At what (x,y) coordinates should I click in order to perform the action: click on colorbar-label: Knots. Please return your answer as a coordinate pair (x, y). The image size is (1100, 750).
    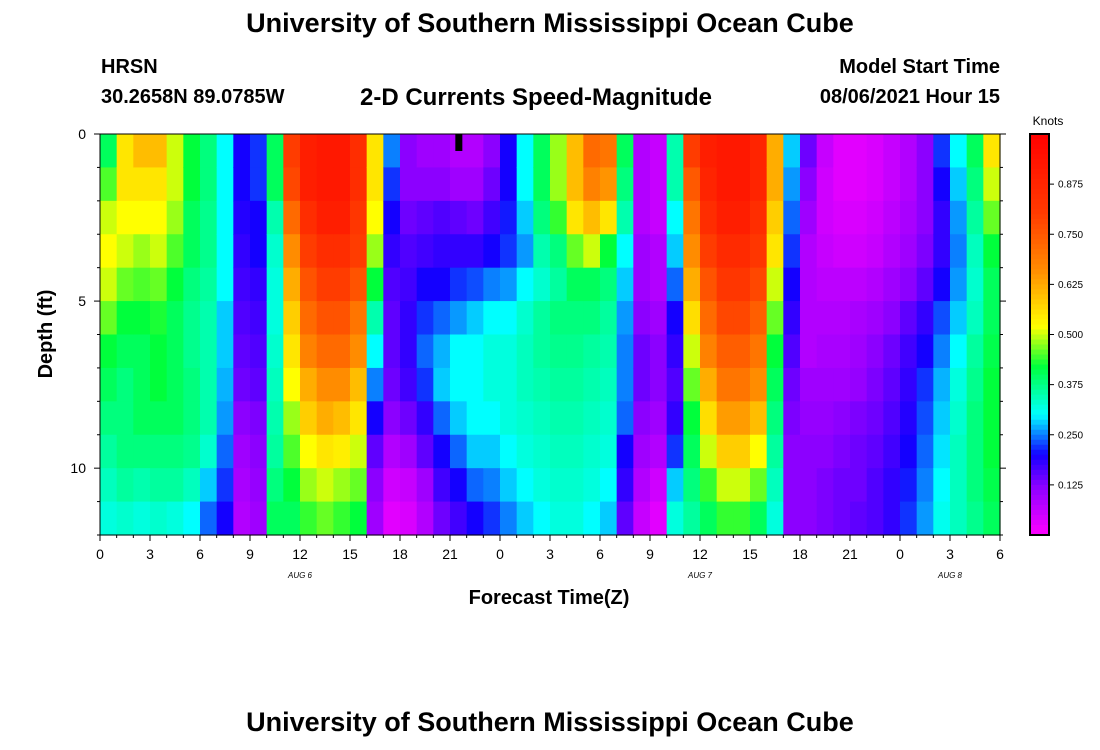
    Looking at the image, I should click on (1048, 121).